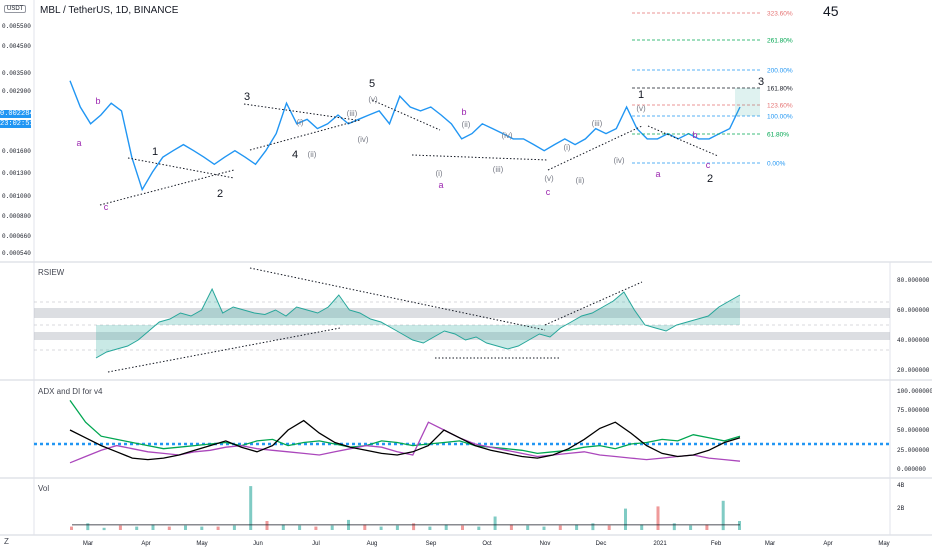  Describe the element at coordinates (780, 117) in the screenshot. I see `fib-level-label: 100.00%` at that location.